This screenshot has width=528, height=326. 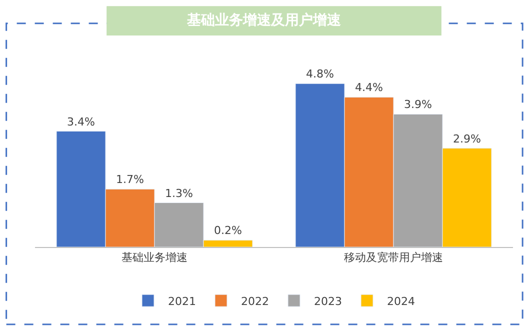 What do you see at coordinates (328, 301) in the screenshot?
I see `legend-label: 2023` at bounding box center [328, 301].